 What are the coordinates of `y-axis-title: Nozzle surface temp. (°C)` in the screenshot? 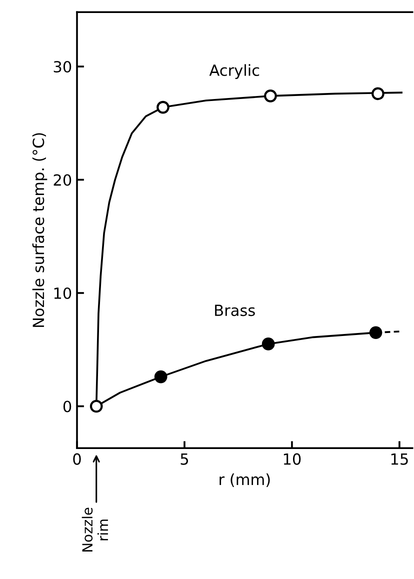 It's located at (40, 230).